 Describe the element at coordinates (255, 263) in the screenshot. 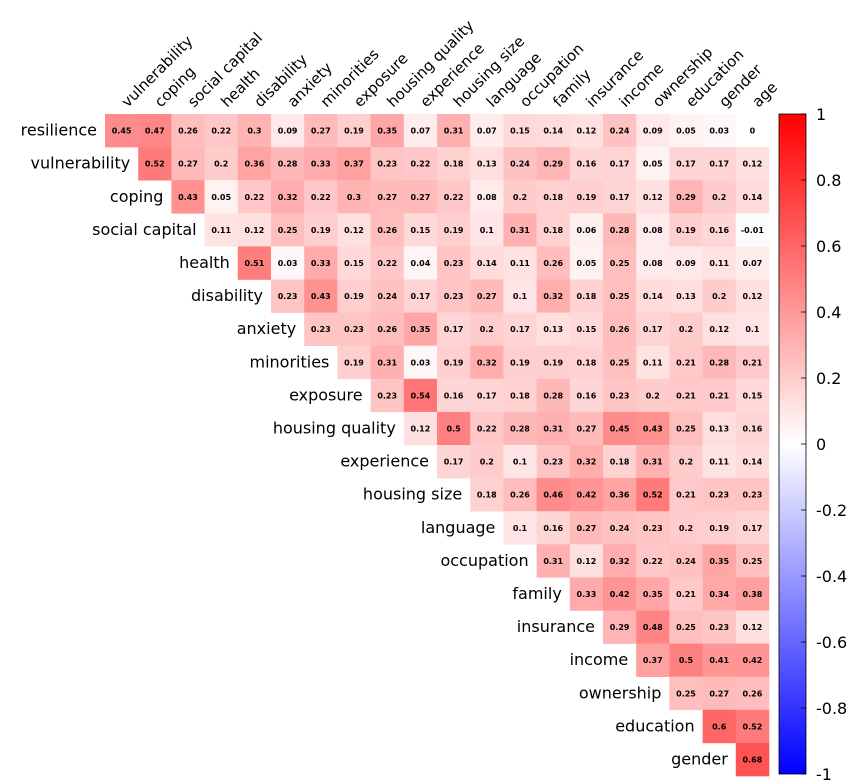

I see `cell-value-label: 0.51` at that location.